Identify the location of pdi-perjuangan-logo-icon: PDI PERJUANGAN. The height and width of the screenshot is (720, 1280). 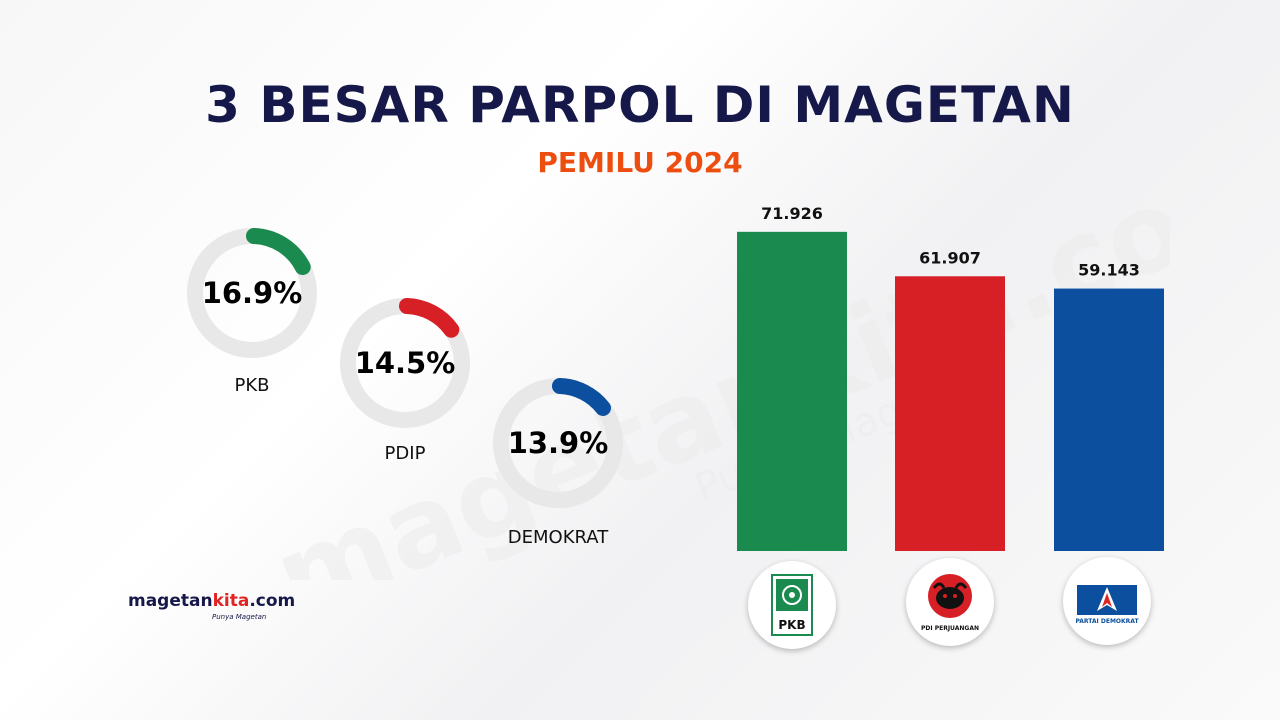
(950, 602).